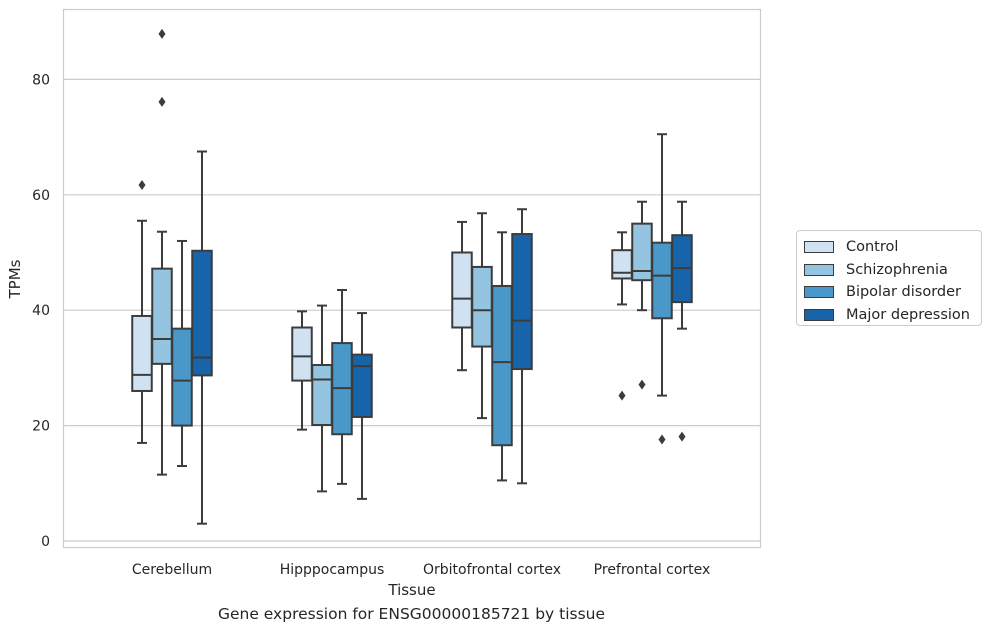  Describe the element at coordinates (652, 570) in the screenshot. I see `x-tick-label-prefrontal-cortex: Prefrontal cortex` at that location.